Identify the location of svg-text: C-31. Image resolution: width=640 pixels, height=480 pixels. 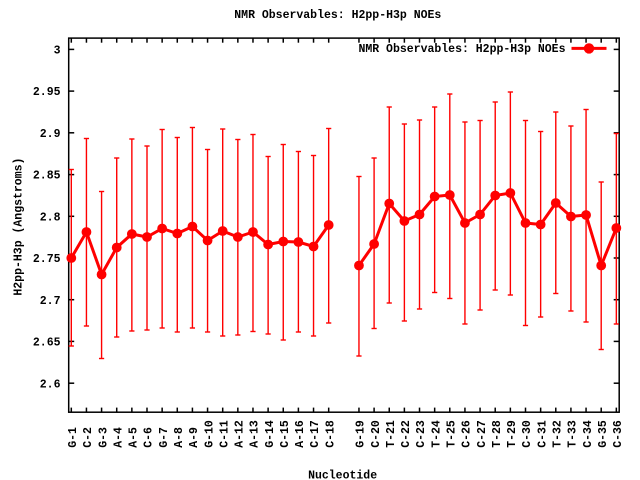
(542, 434).